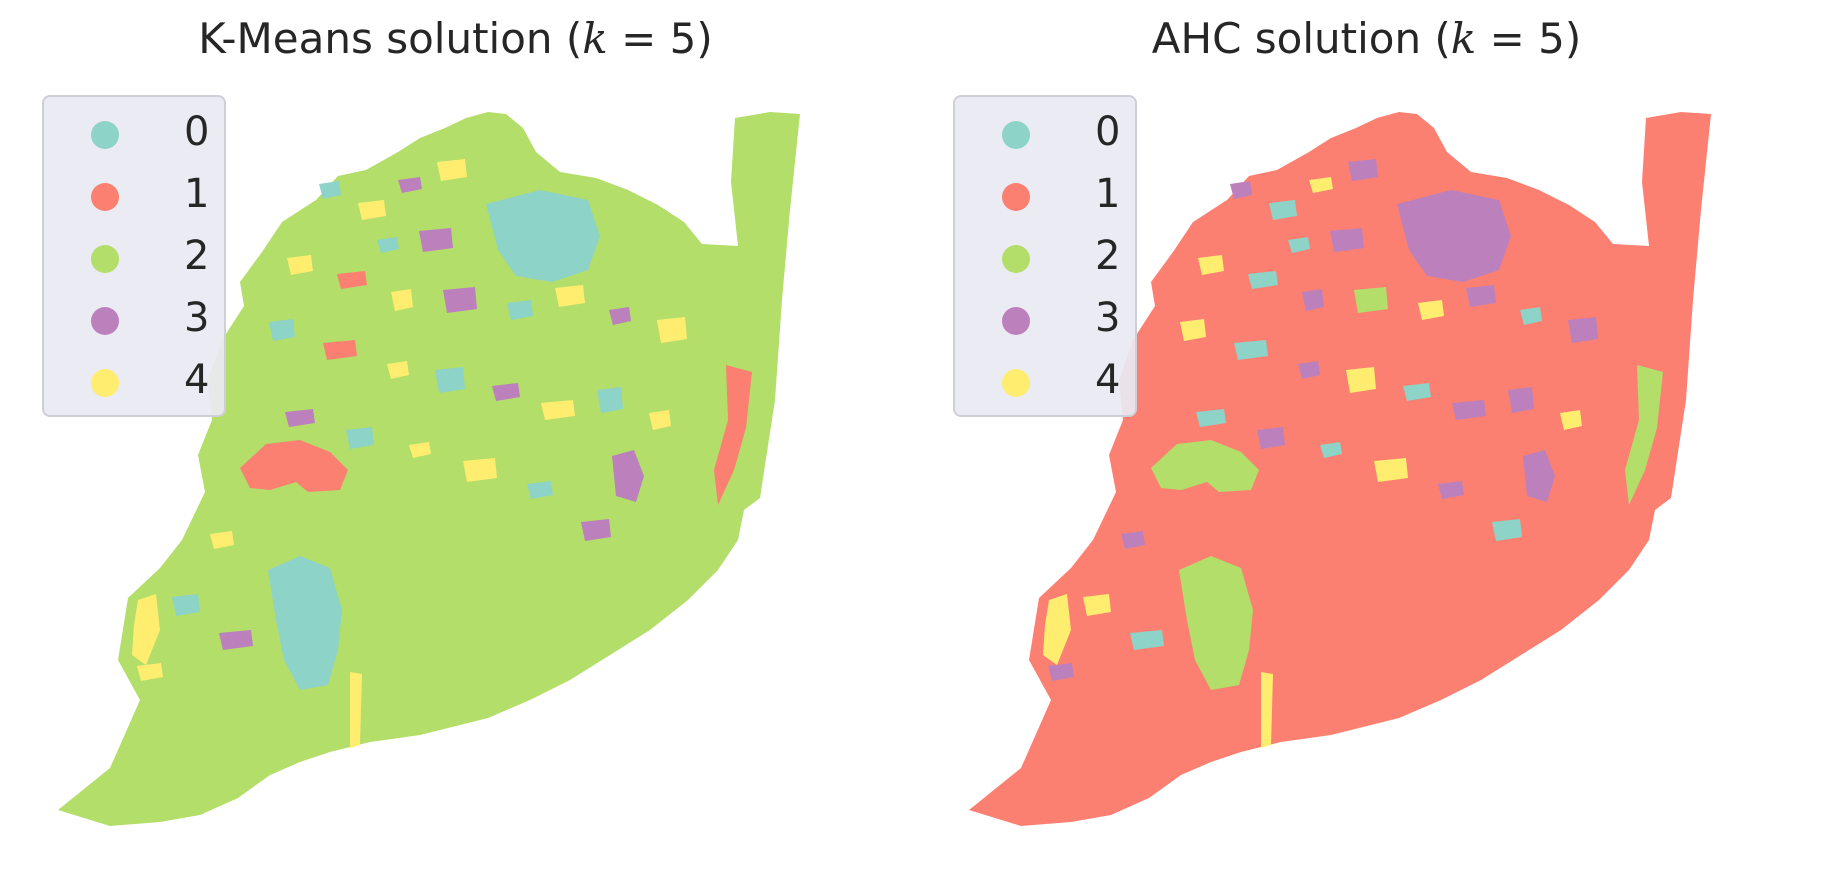 The width and height of the screenshot is (1823, 874). I want to click on ahc-title-var: k, so click(1463, 38).